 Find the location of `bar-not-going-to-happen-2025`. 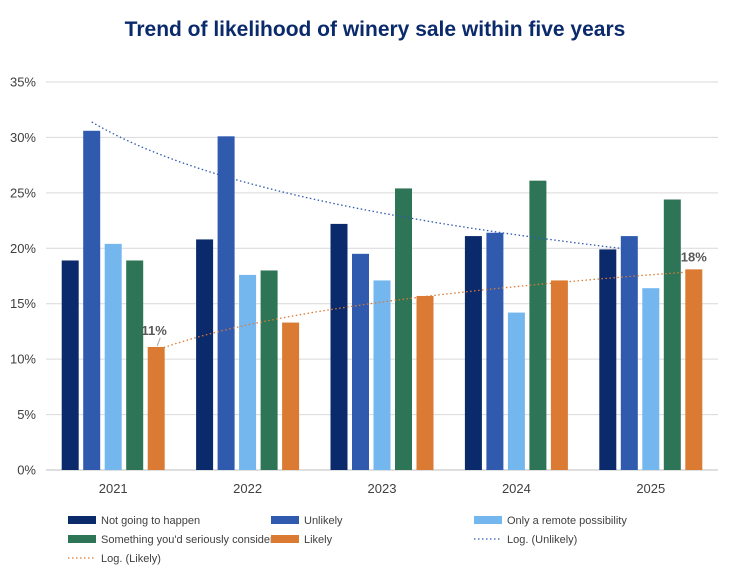

bar-not-going-to-happen-2025 is located at coordinates (608, 359).